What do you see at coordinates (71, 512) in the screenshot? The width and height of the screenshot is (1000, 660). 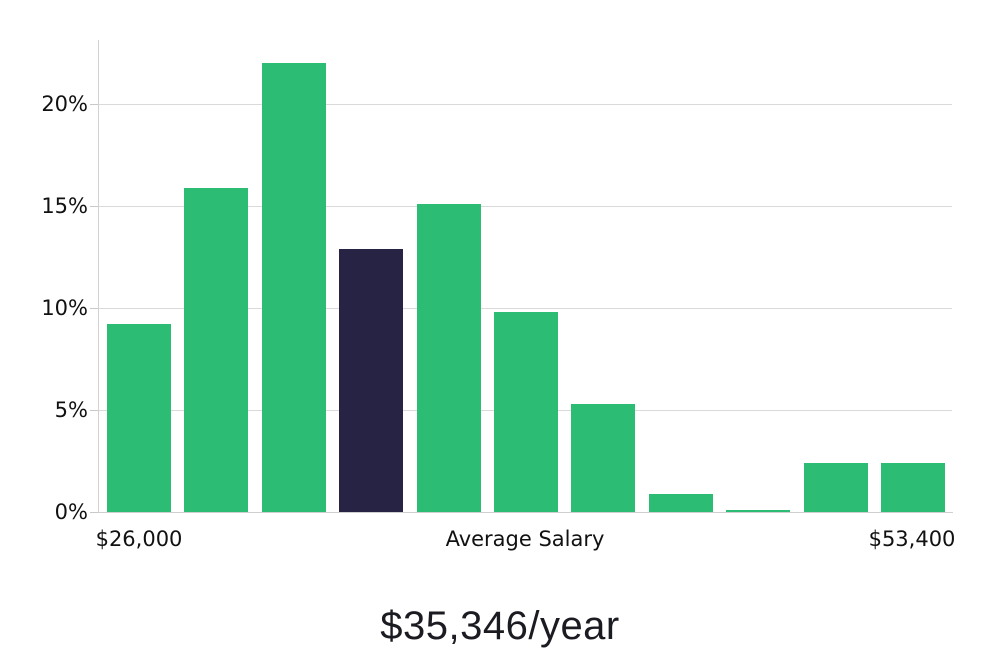 I see `y-tick-label-0%: 0%` at bounding box center [71, 512].